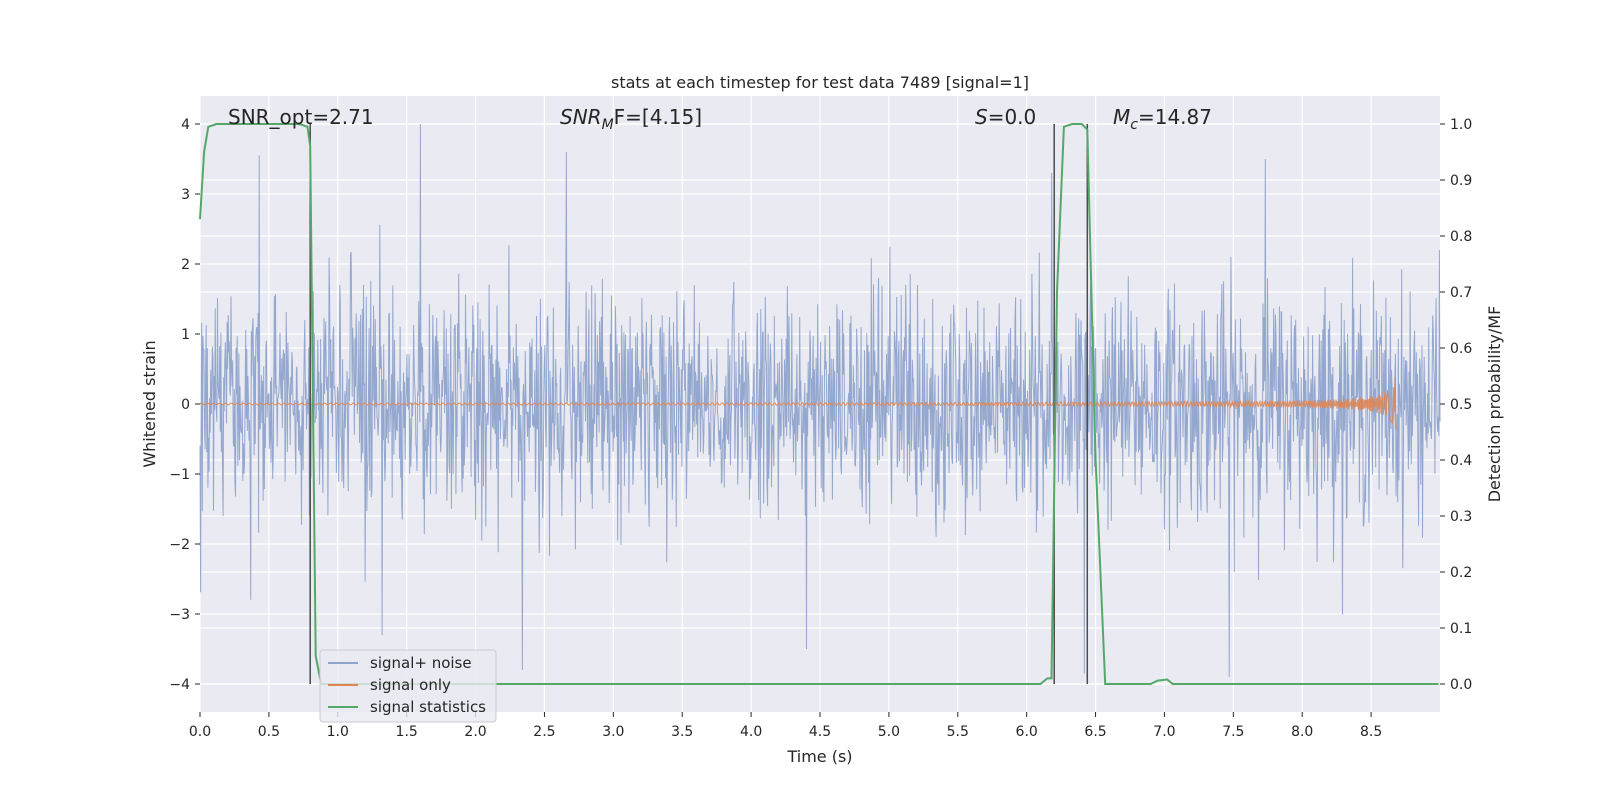  Describe the element at coordinates (1461, 517) in the screenshot. I see `y2-tick-label: 0.3` at that location.